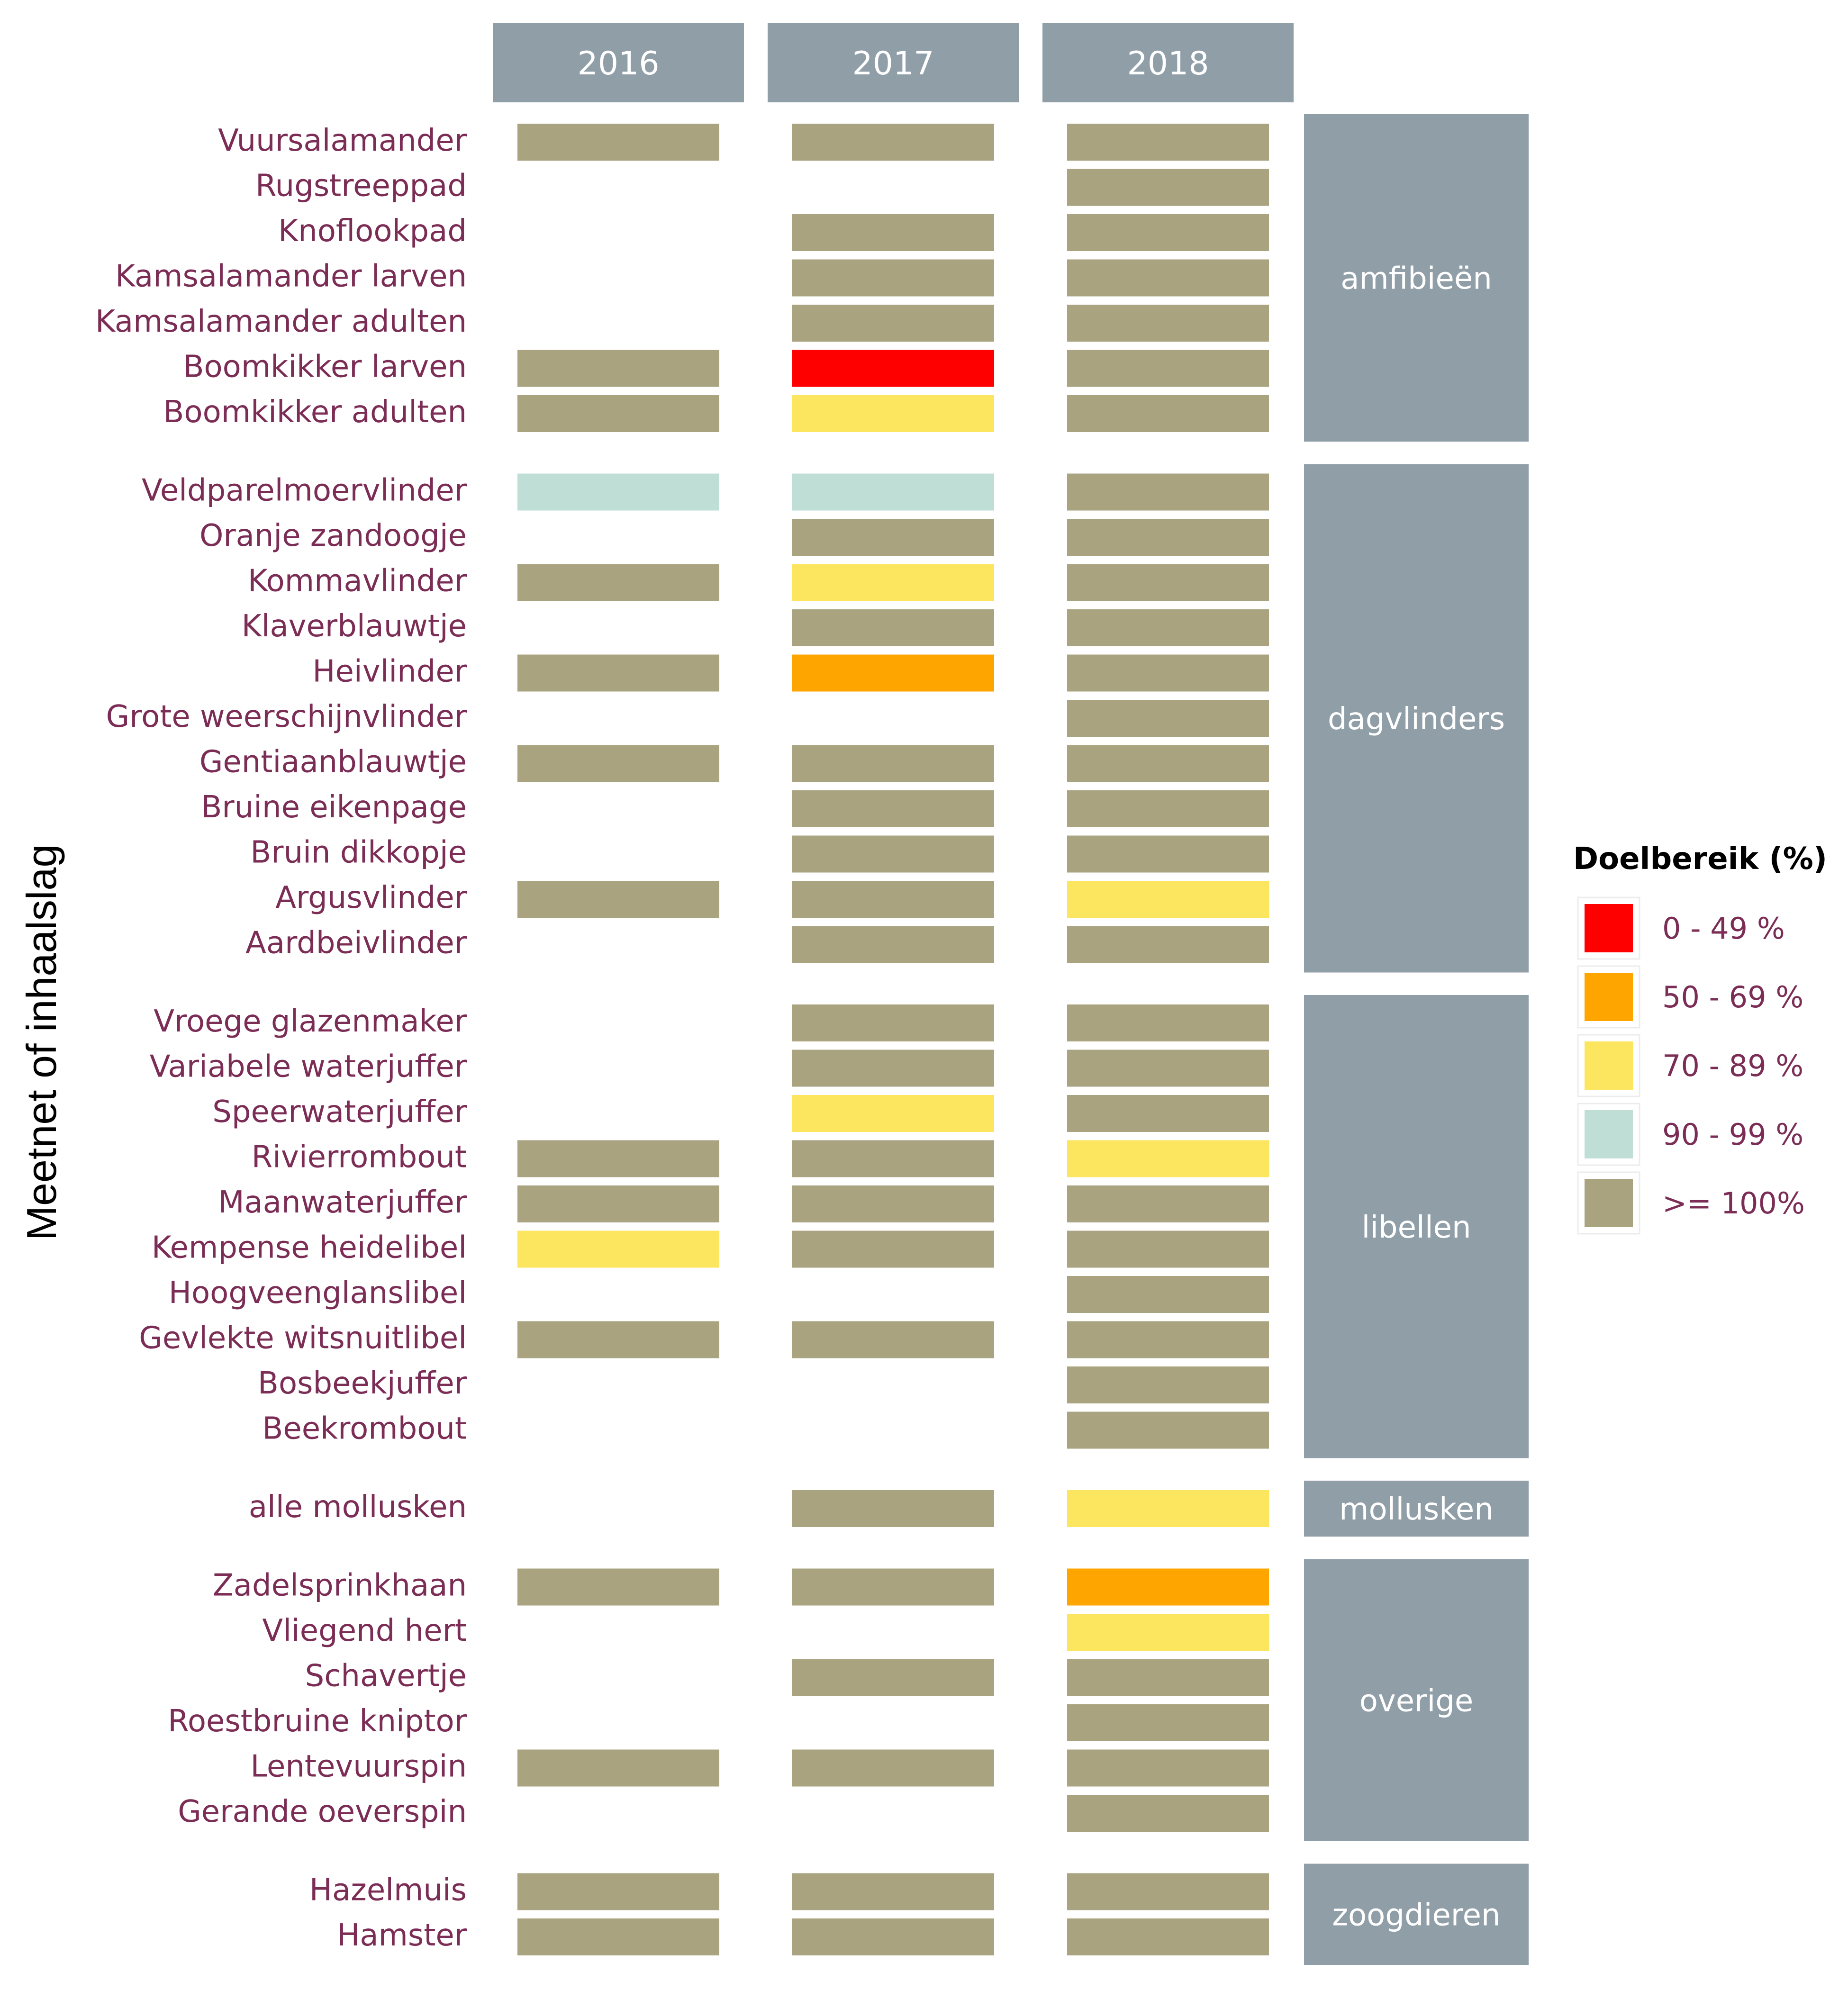  Describe the element at coordinates (1417, 279) in the screenshot. I see `group-label: amfibieën` at that location.